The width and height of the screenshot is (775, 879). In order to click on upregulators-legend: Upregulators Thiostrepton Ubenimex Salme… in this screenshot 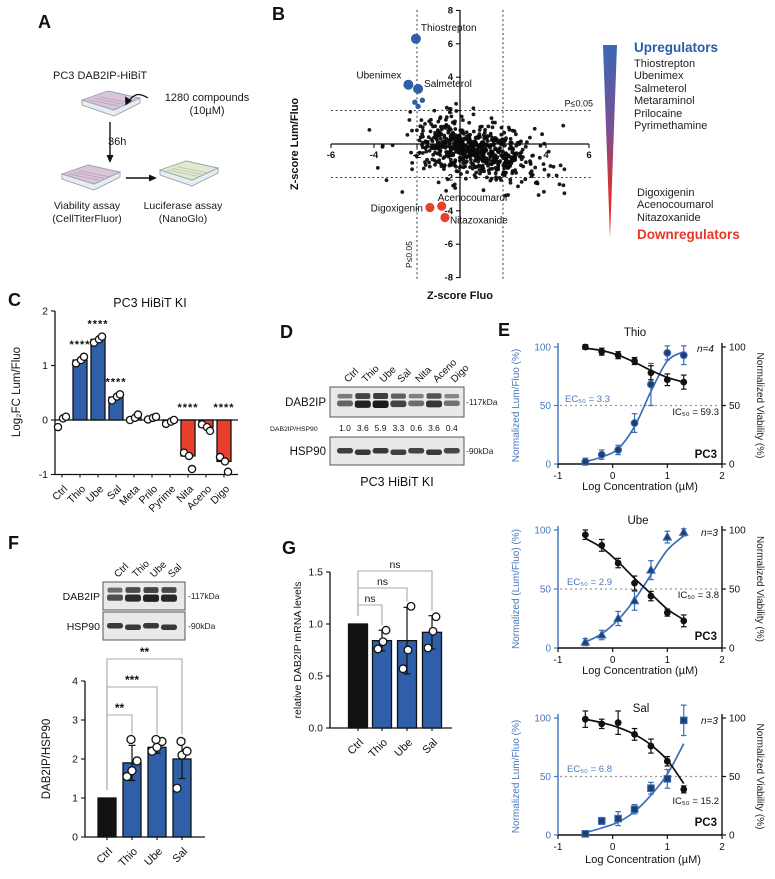, I will do `click(704, 86)`.